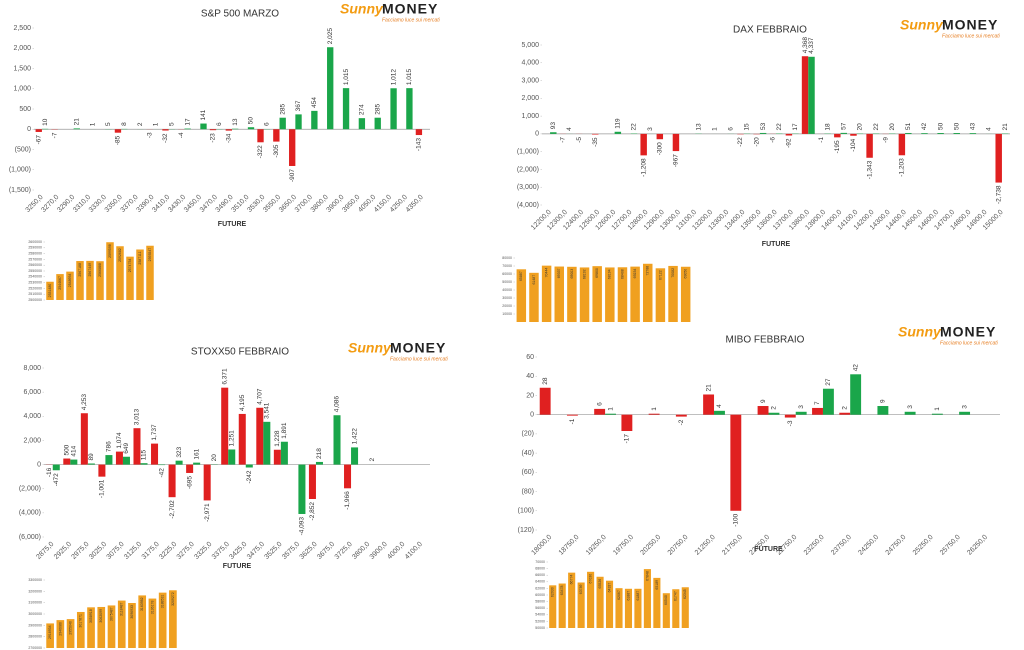 The height and width of the screenshot is (650, 1024). What do you see at coordinates (648, 271) in the screenshot?
I see `data-label: 72788` at bounding box center [648, 271].